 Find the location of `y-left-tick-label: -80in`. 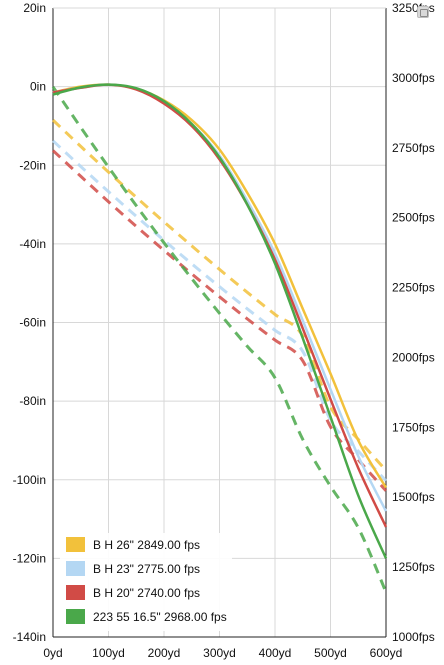

y-left-tick-label: -80in is located at coordinates (32, 401).